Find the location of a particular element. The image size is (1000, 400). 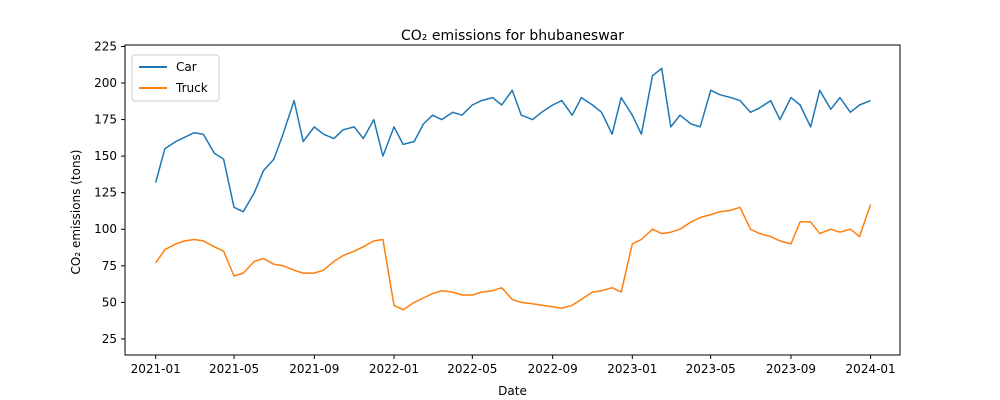

legend: Car Truck is located at coordinates (175, 78).